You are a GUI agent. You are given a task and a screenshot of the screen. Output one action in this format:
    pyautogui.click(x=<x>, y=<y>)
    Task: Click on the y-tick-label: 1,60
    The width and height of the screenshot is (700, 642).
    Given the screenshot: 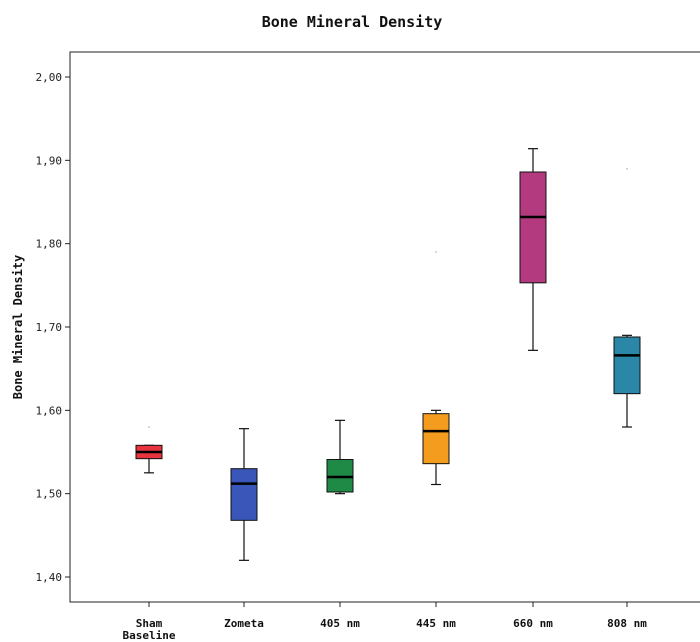 What is the action you would take?
    pyautogui.click(x=49, y=410)
    